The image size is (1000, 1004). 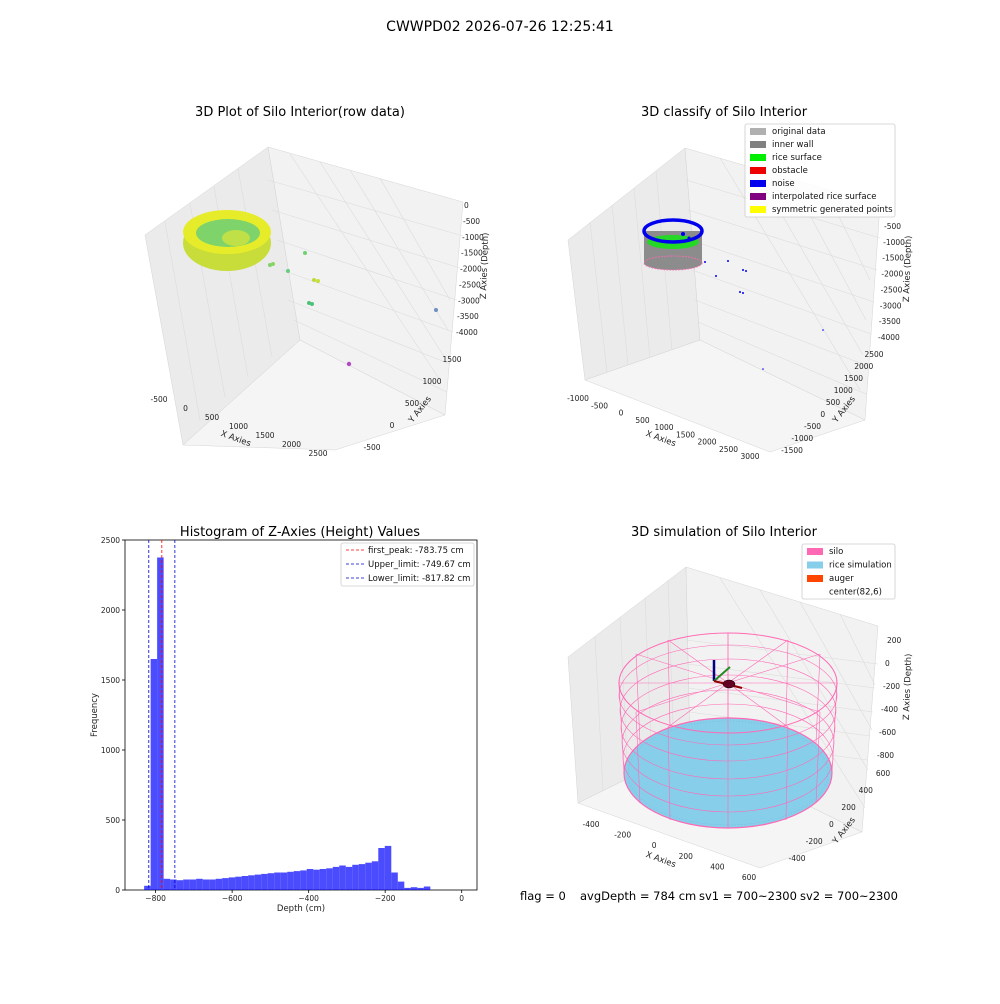 I want to click on raw-y-tick: 1000, so click(x=431, y=381).